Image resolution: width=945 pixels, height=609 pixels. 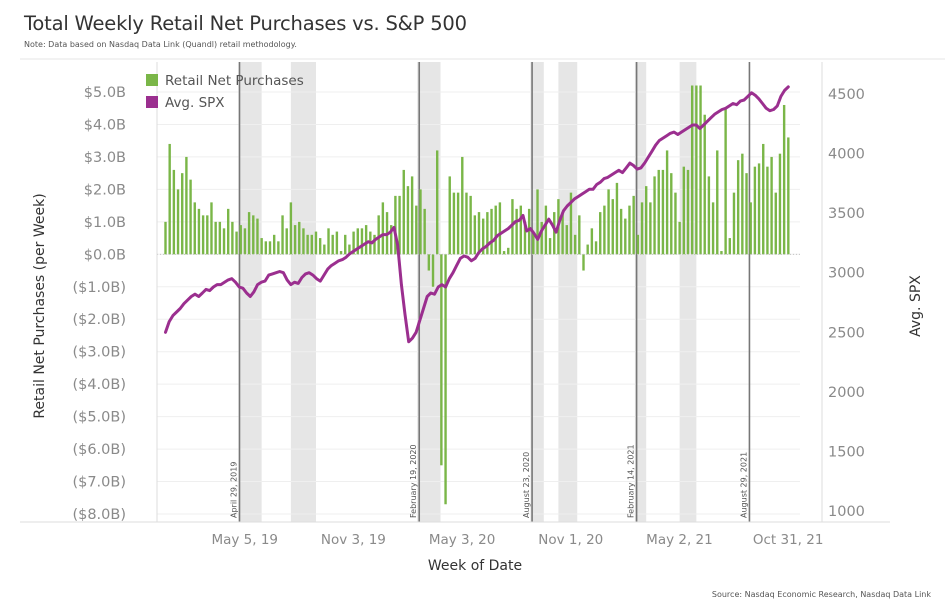 I want to click on left-tick-label: $4.0B, so click(x=105, y=125).